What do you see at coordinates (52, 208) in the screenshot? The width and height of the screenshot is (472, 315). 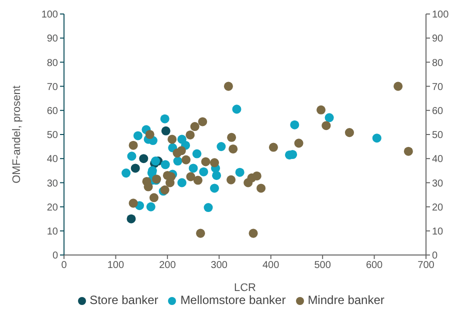 I see `y-tick-label: 20` at bounding box center [52, 208].